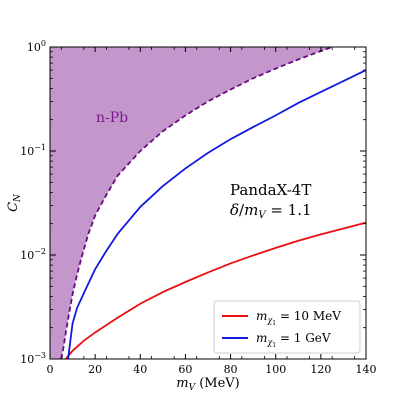  Describe the element at coordinates (270, 190) in the screenshot. I see `annotation-experiment: PandaX-4T` at that location.